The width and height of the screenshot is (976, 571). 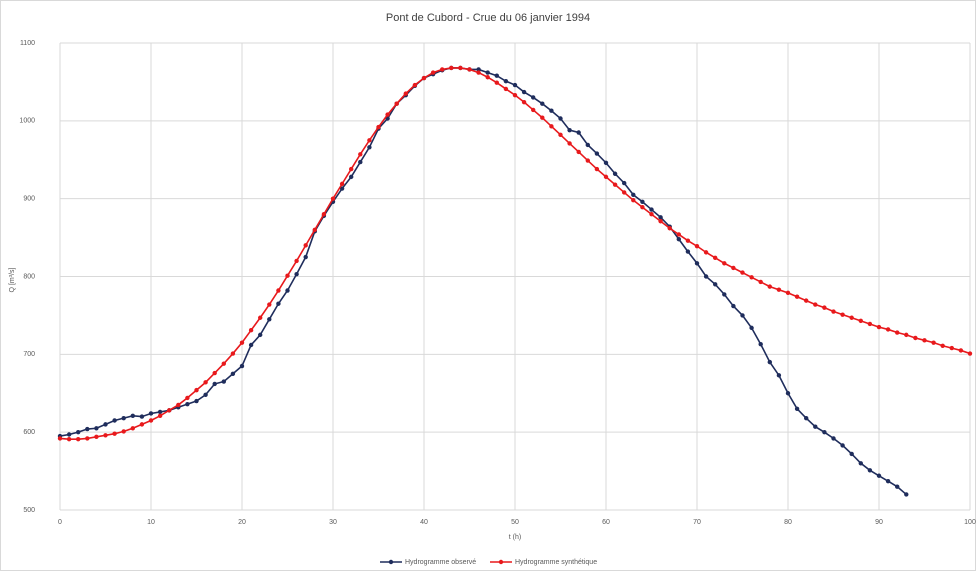 I want to click on y-axis-label: Q [m³/s], so click(x=12, y=280).